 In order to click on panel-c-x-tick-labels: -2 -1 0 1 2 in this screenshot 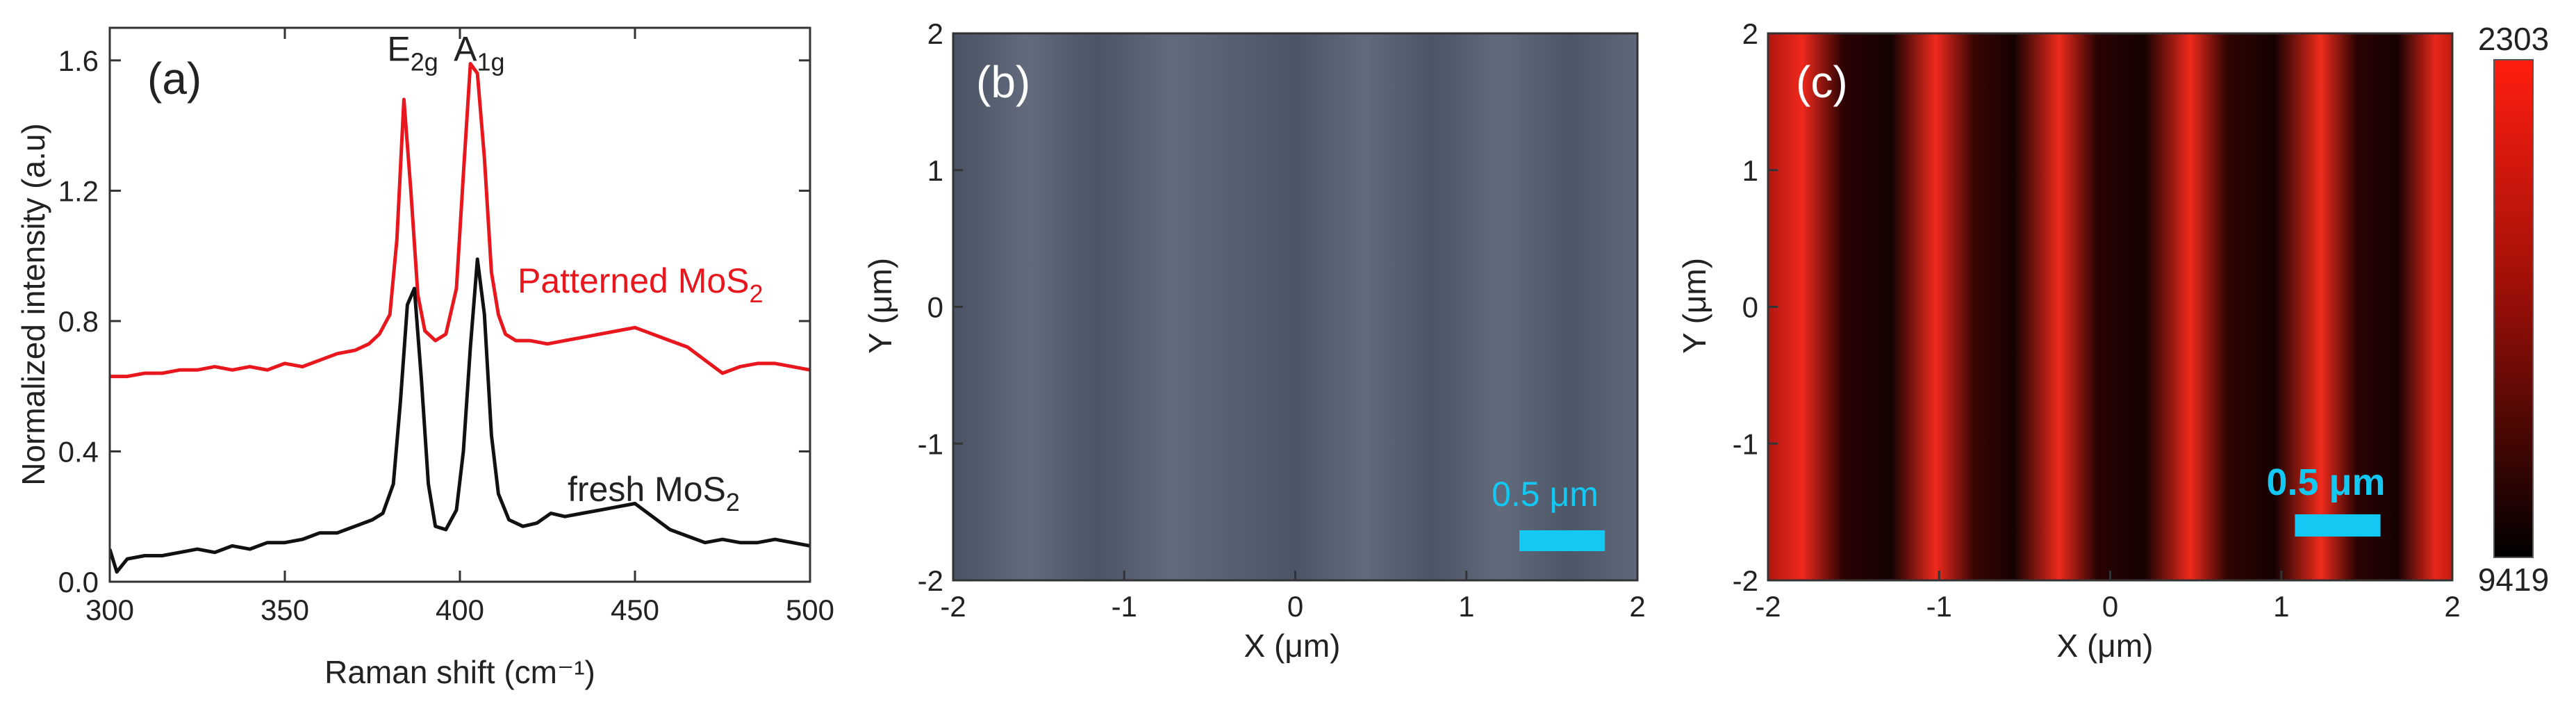, I will do `click(2108, 606)`.